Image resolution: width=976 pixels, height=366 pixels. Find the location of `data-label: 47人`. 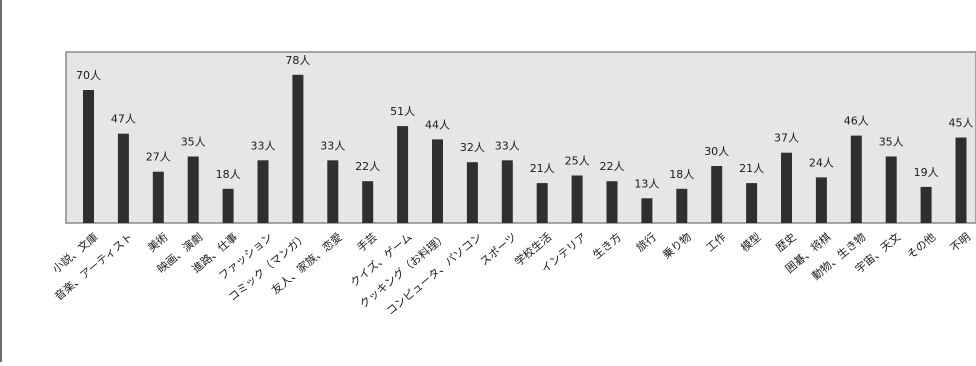

data-label: 47人 is located at coordinates (123, 119).